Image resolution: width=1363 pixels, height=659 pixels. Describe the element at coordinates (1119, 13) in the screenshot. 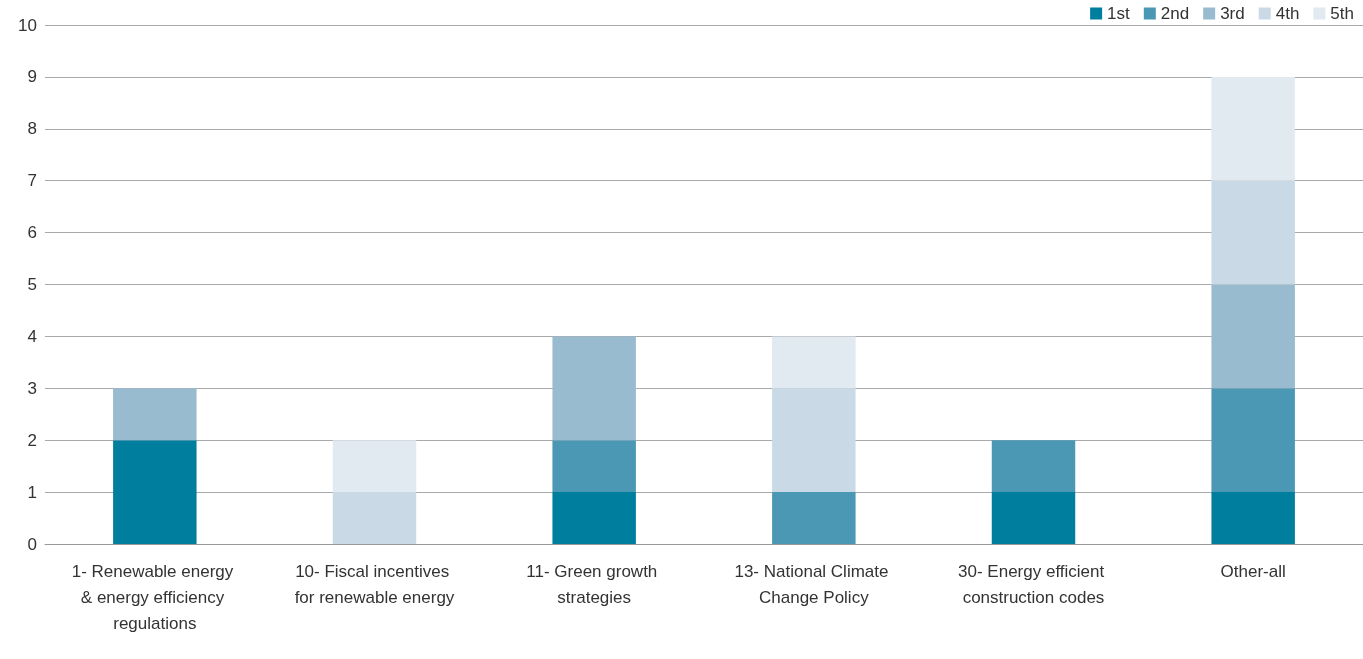

I see `legend-label: 1st` at that location.